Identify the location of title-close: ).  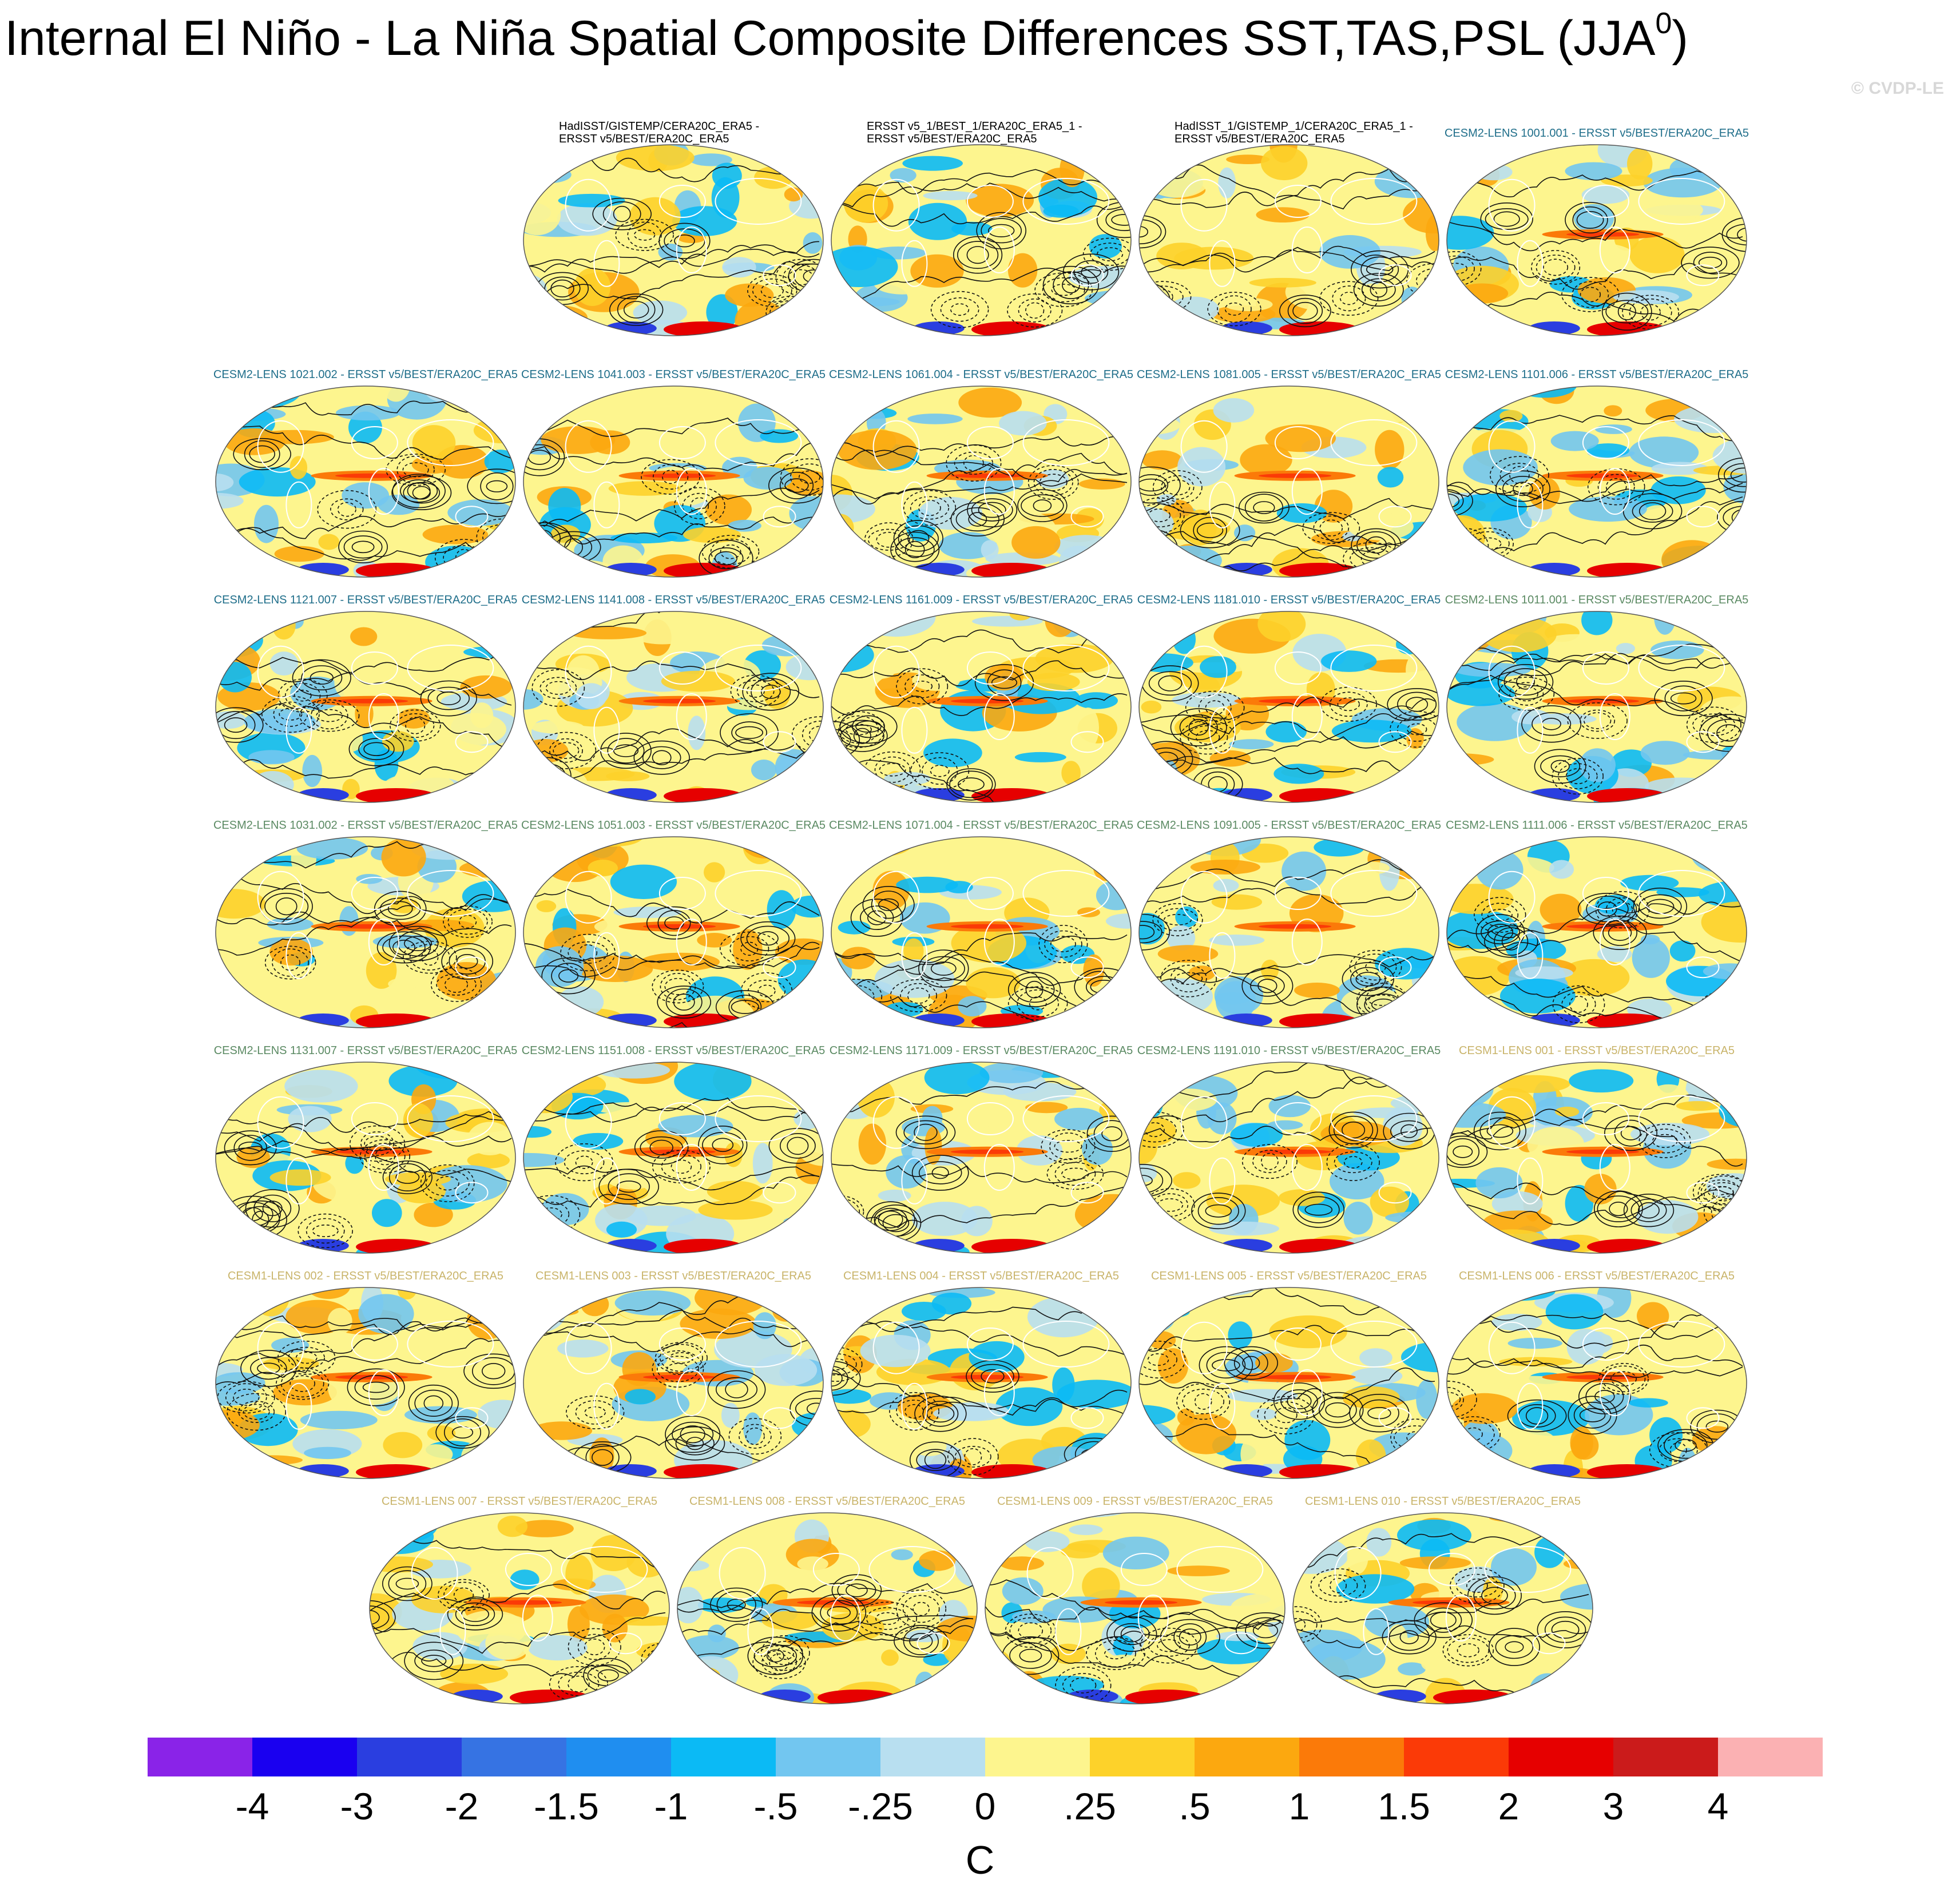
(1680, 39).